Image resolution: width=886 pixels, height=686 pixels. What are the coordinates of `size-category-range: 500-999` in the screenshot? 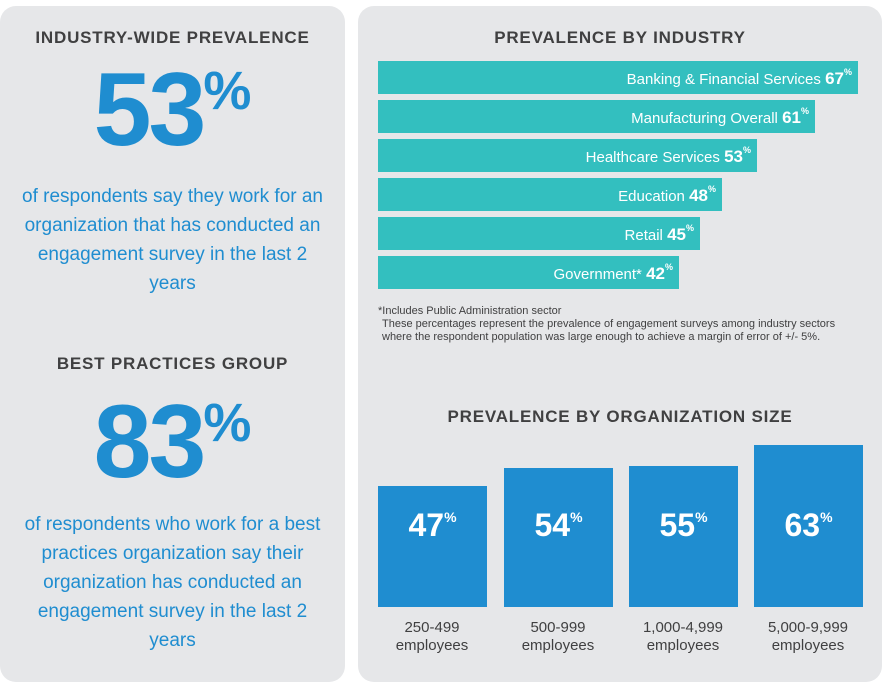 It's located at (558, 627).